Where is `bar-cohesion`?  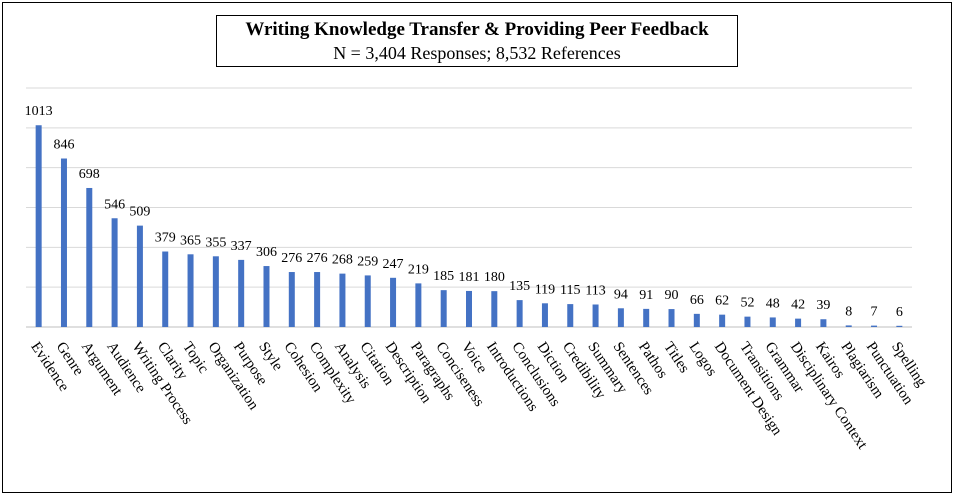 bar-cohesion is located at coordinates (291, 299).